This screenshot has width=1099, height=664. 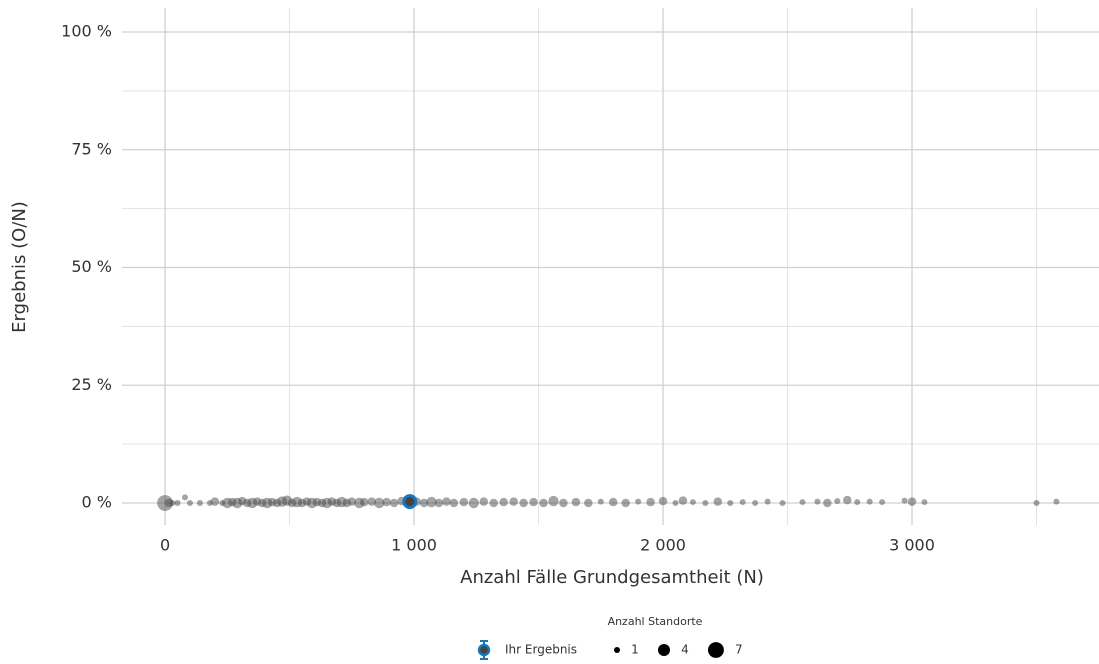 What do you see at coordinates (663, 545) in the screenshot?
I see `x-tick-label: 2 000` at bounding box center [663, 545].